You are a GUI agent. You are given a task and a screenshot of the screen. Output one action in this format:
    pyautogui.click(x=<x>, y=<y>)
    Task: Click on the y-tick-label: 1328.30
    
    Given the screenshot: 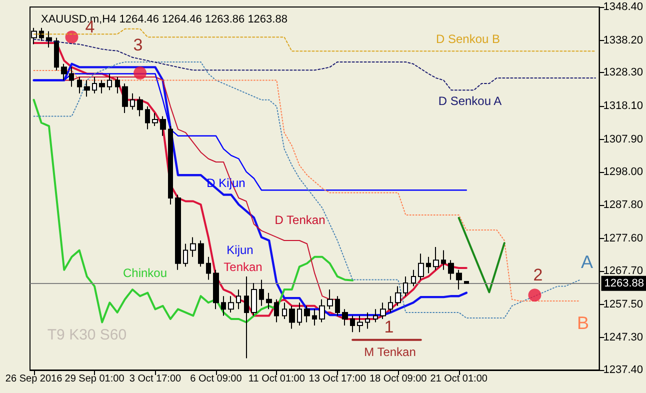 What is the action you would take?
    pyautogui.click(x=623, y=72)
    